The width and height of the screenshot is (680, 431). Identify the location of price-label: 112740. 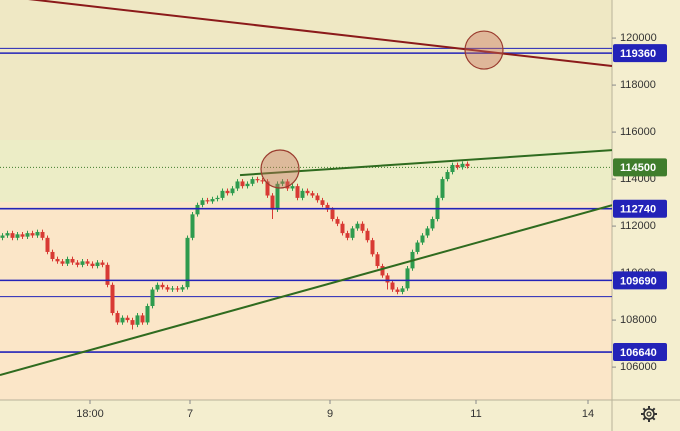
(638, 210).